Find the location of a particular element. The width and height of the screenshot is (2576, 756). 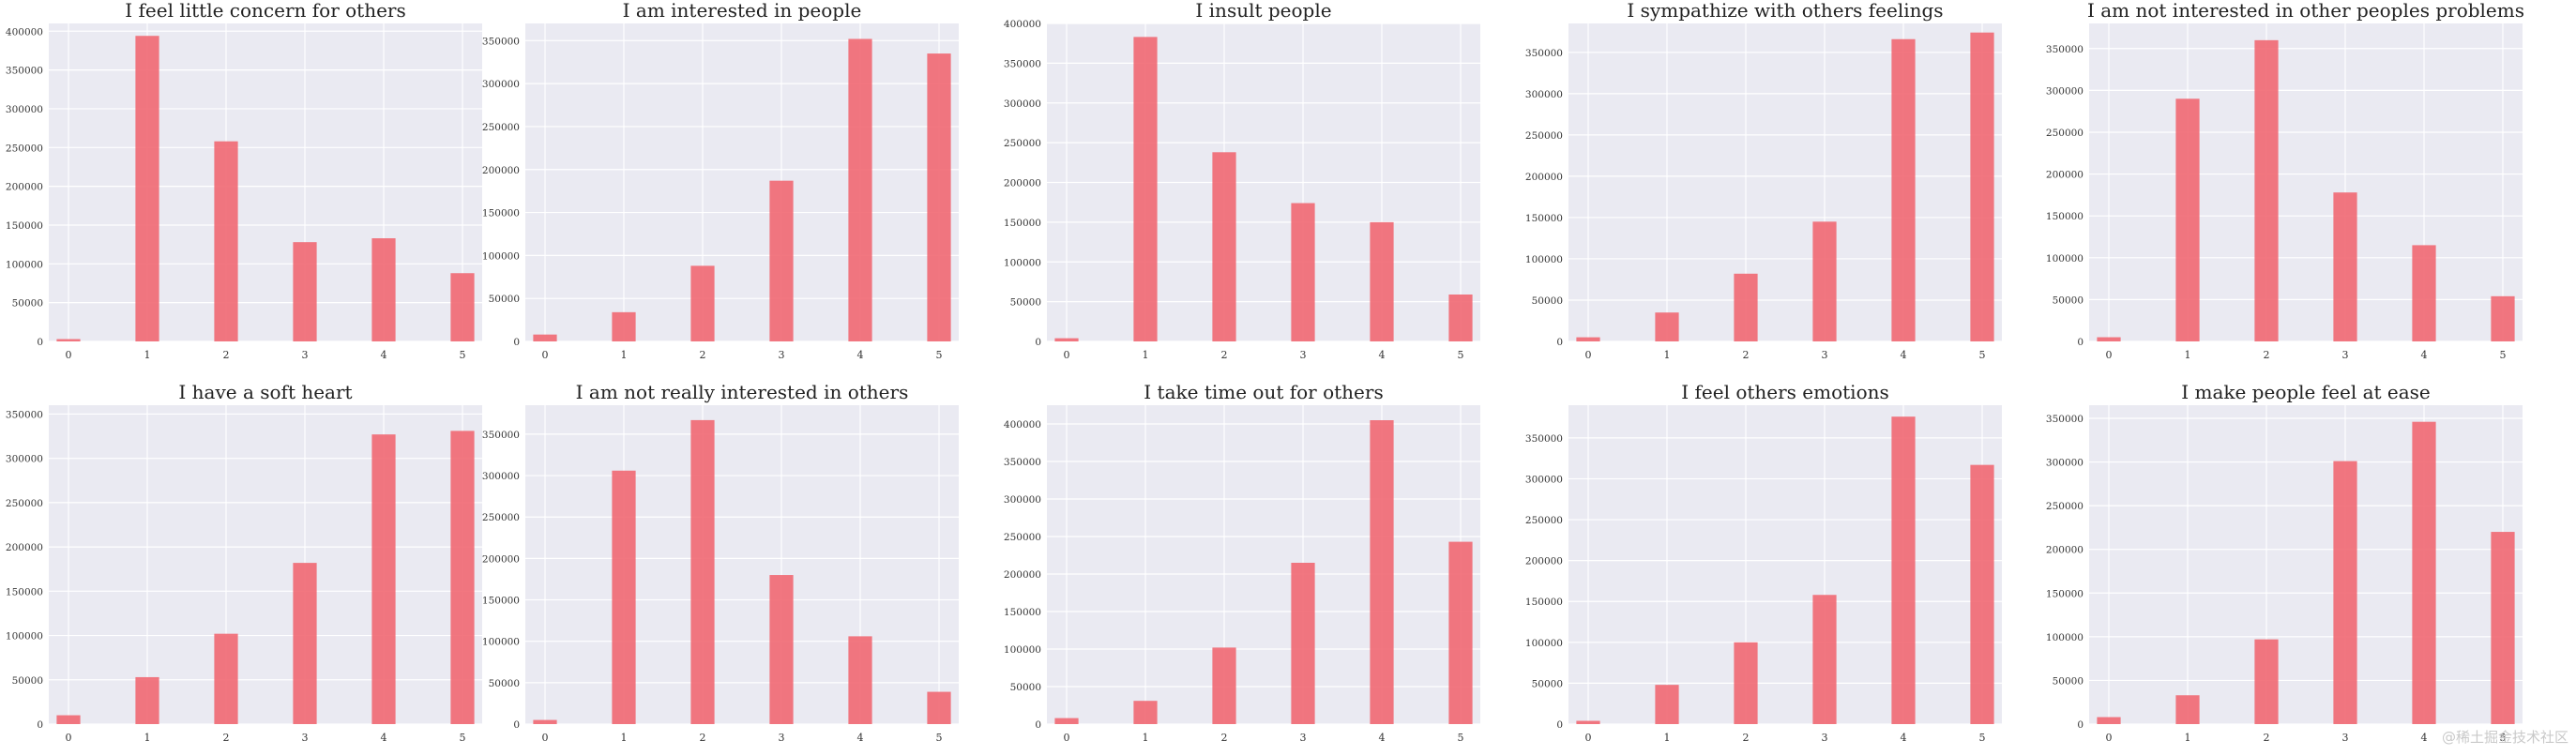

subplot-title: I am not really interested in others is located at coordinates (742, 392).